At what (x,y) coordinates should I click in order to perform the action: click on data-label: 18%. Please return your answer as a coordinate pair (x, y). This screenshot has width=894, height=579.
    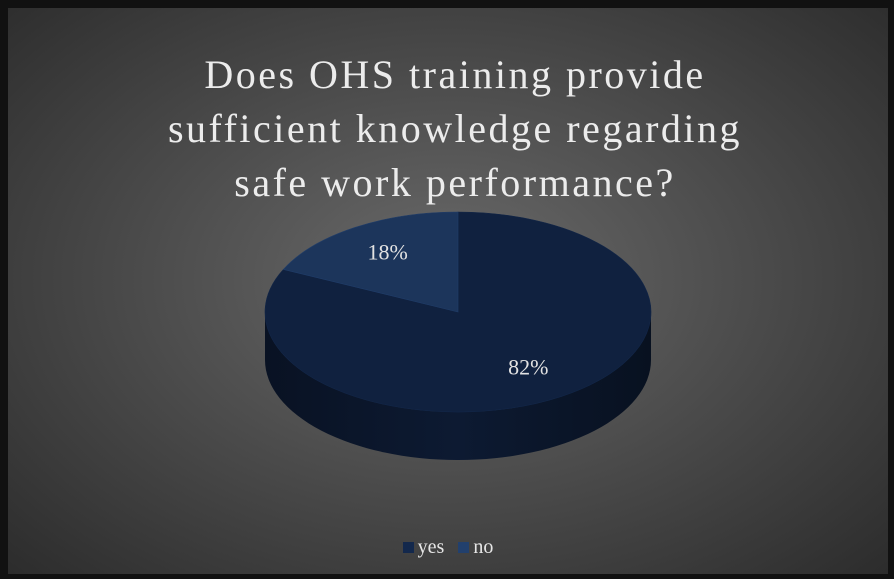
    Looking at the image, I should click on (388, 252).